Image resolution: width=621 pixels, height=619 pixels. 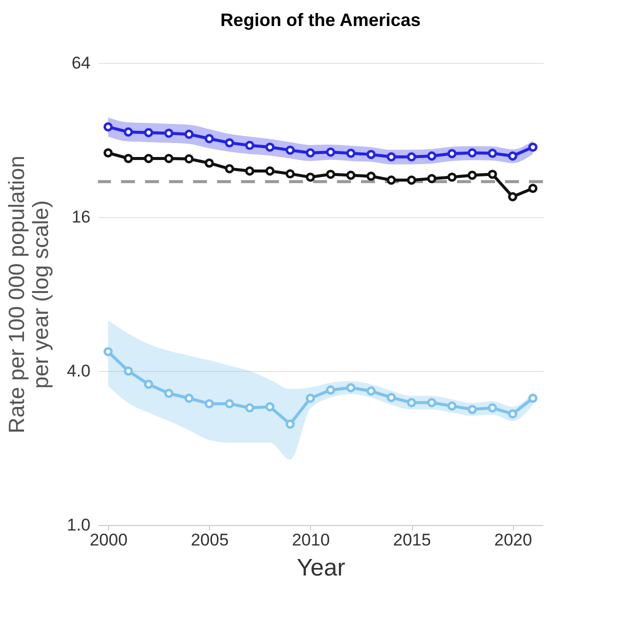 What do you see at coordinates (412, 540) in the screenshot?
I see `x-tick-label: 2015` at bounding box center [412, 540].